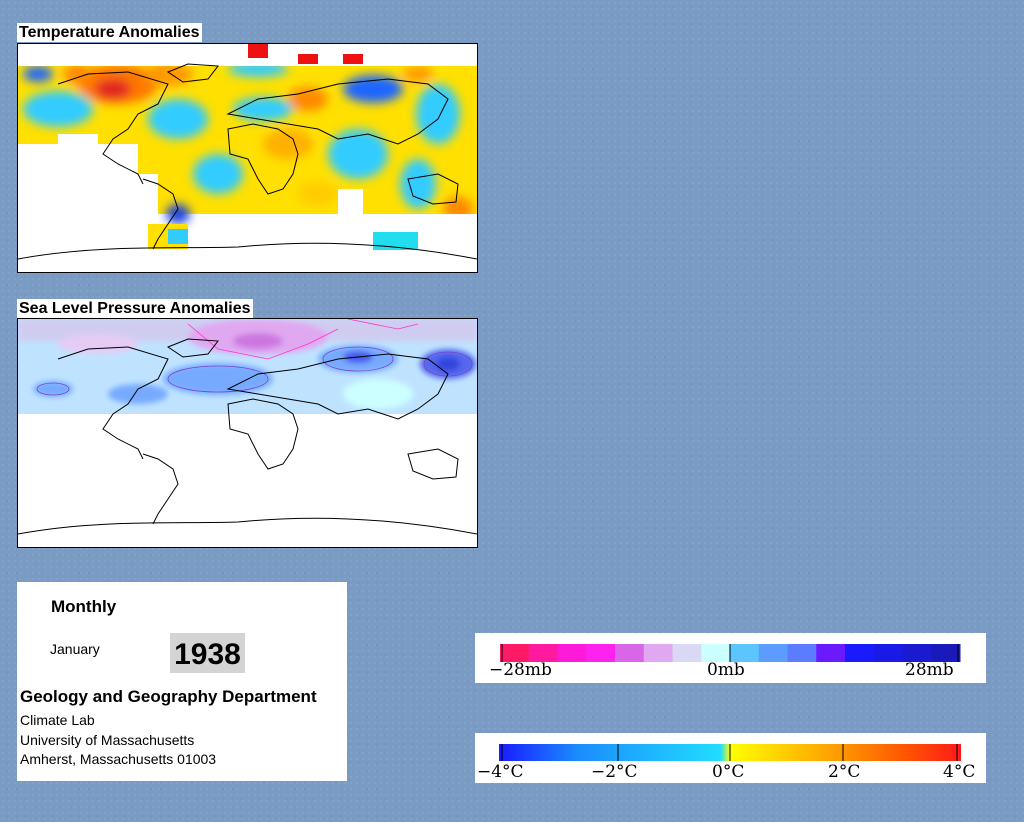 The height and width of the screenshot is (822, 1024). Describe the element at coordinates (168, 696) in the screenshot. I see `department-name: Geology and Geography Department` at that location.